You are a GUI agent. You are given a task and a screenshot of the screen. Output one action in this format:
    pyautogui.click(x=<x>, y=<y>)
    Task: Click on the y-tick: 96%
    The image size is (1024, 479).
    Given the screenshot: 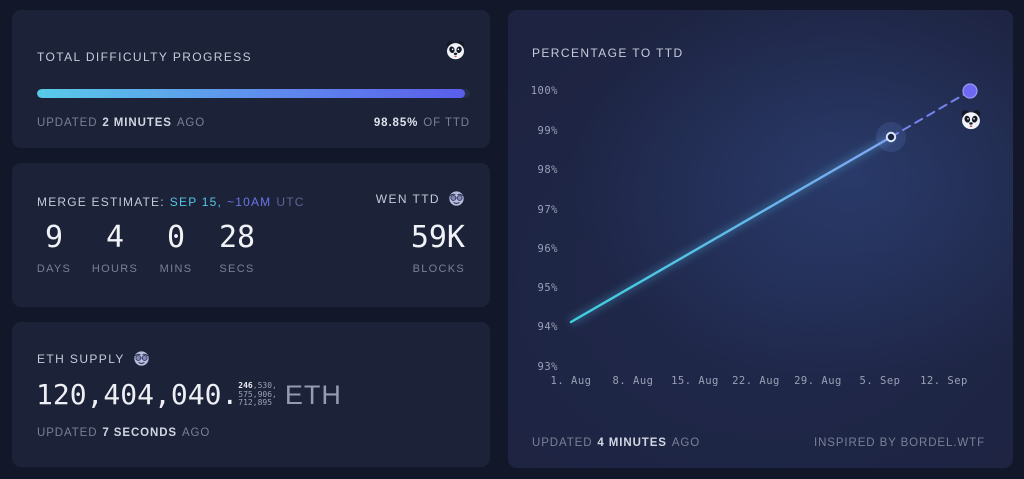 What is the action you would take?
    pyautogui.click(x=548, y=249)
    